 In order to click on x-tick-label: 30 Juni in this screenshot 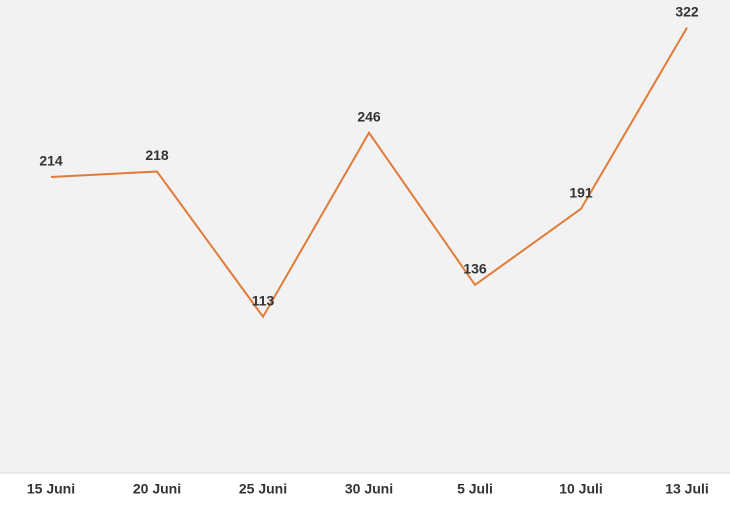, I will do `click(369, 489)`.